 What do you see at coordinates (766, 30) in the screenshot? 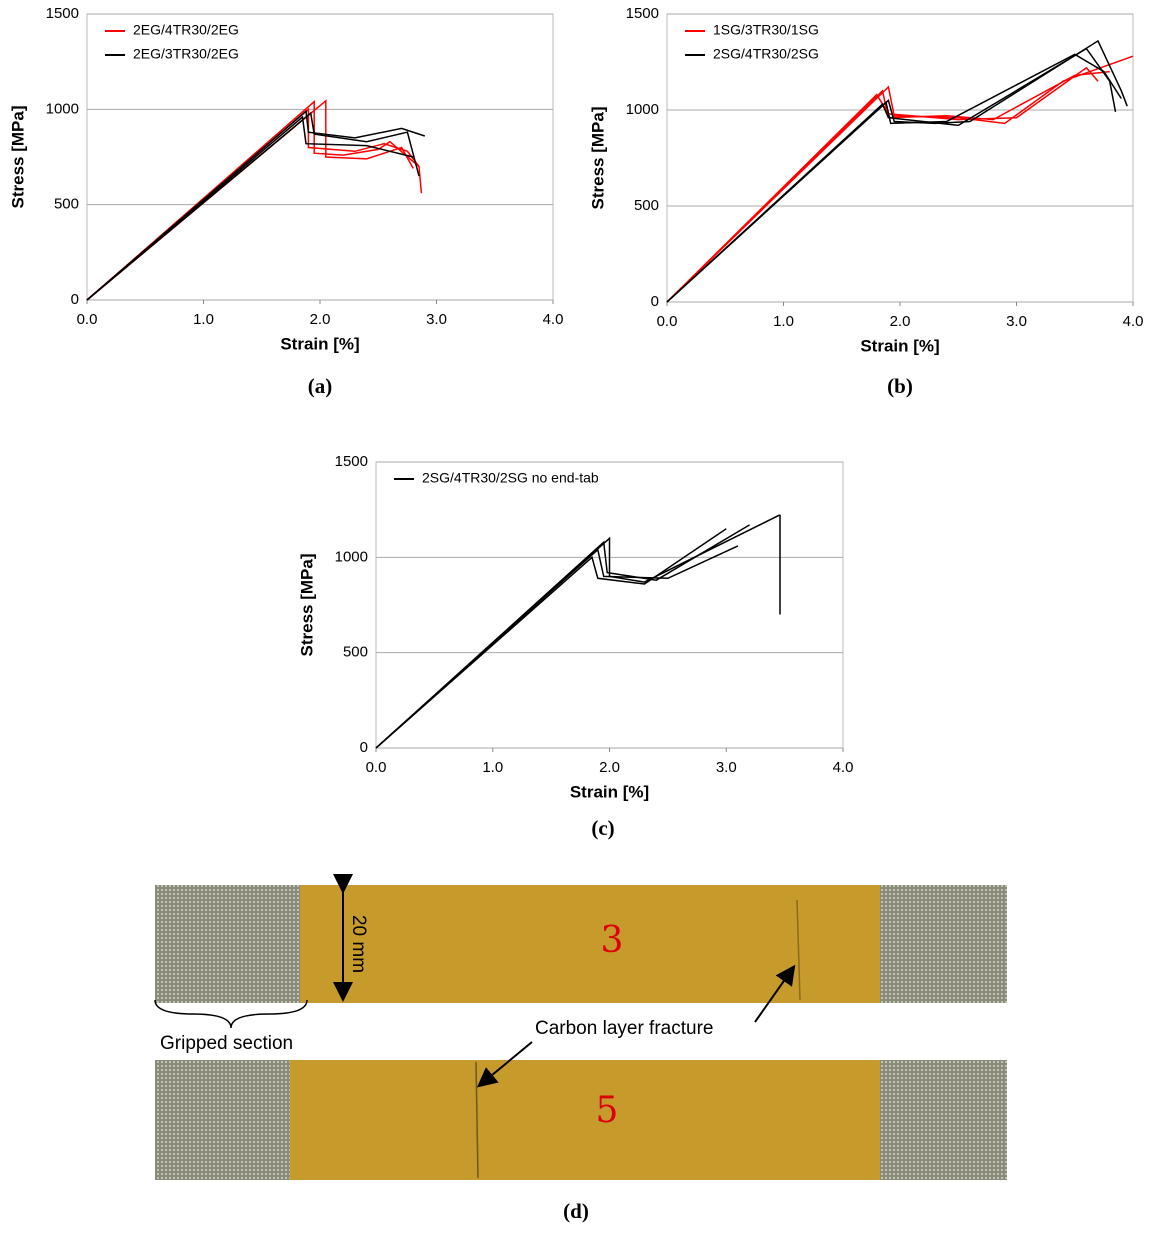
I see `legend-label: 1SG/3TR30/1SG` at bounding box center [766, 30].